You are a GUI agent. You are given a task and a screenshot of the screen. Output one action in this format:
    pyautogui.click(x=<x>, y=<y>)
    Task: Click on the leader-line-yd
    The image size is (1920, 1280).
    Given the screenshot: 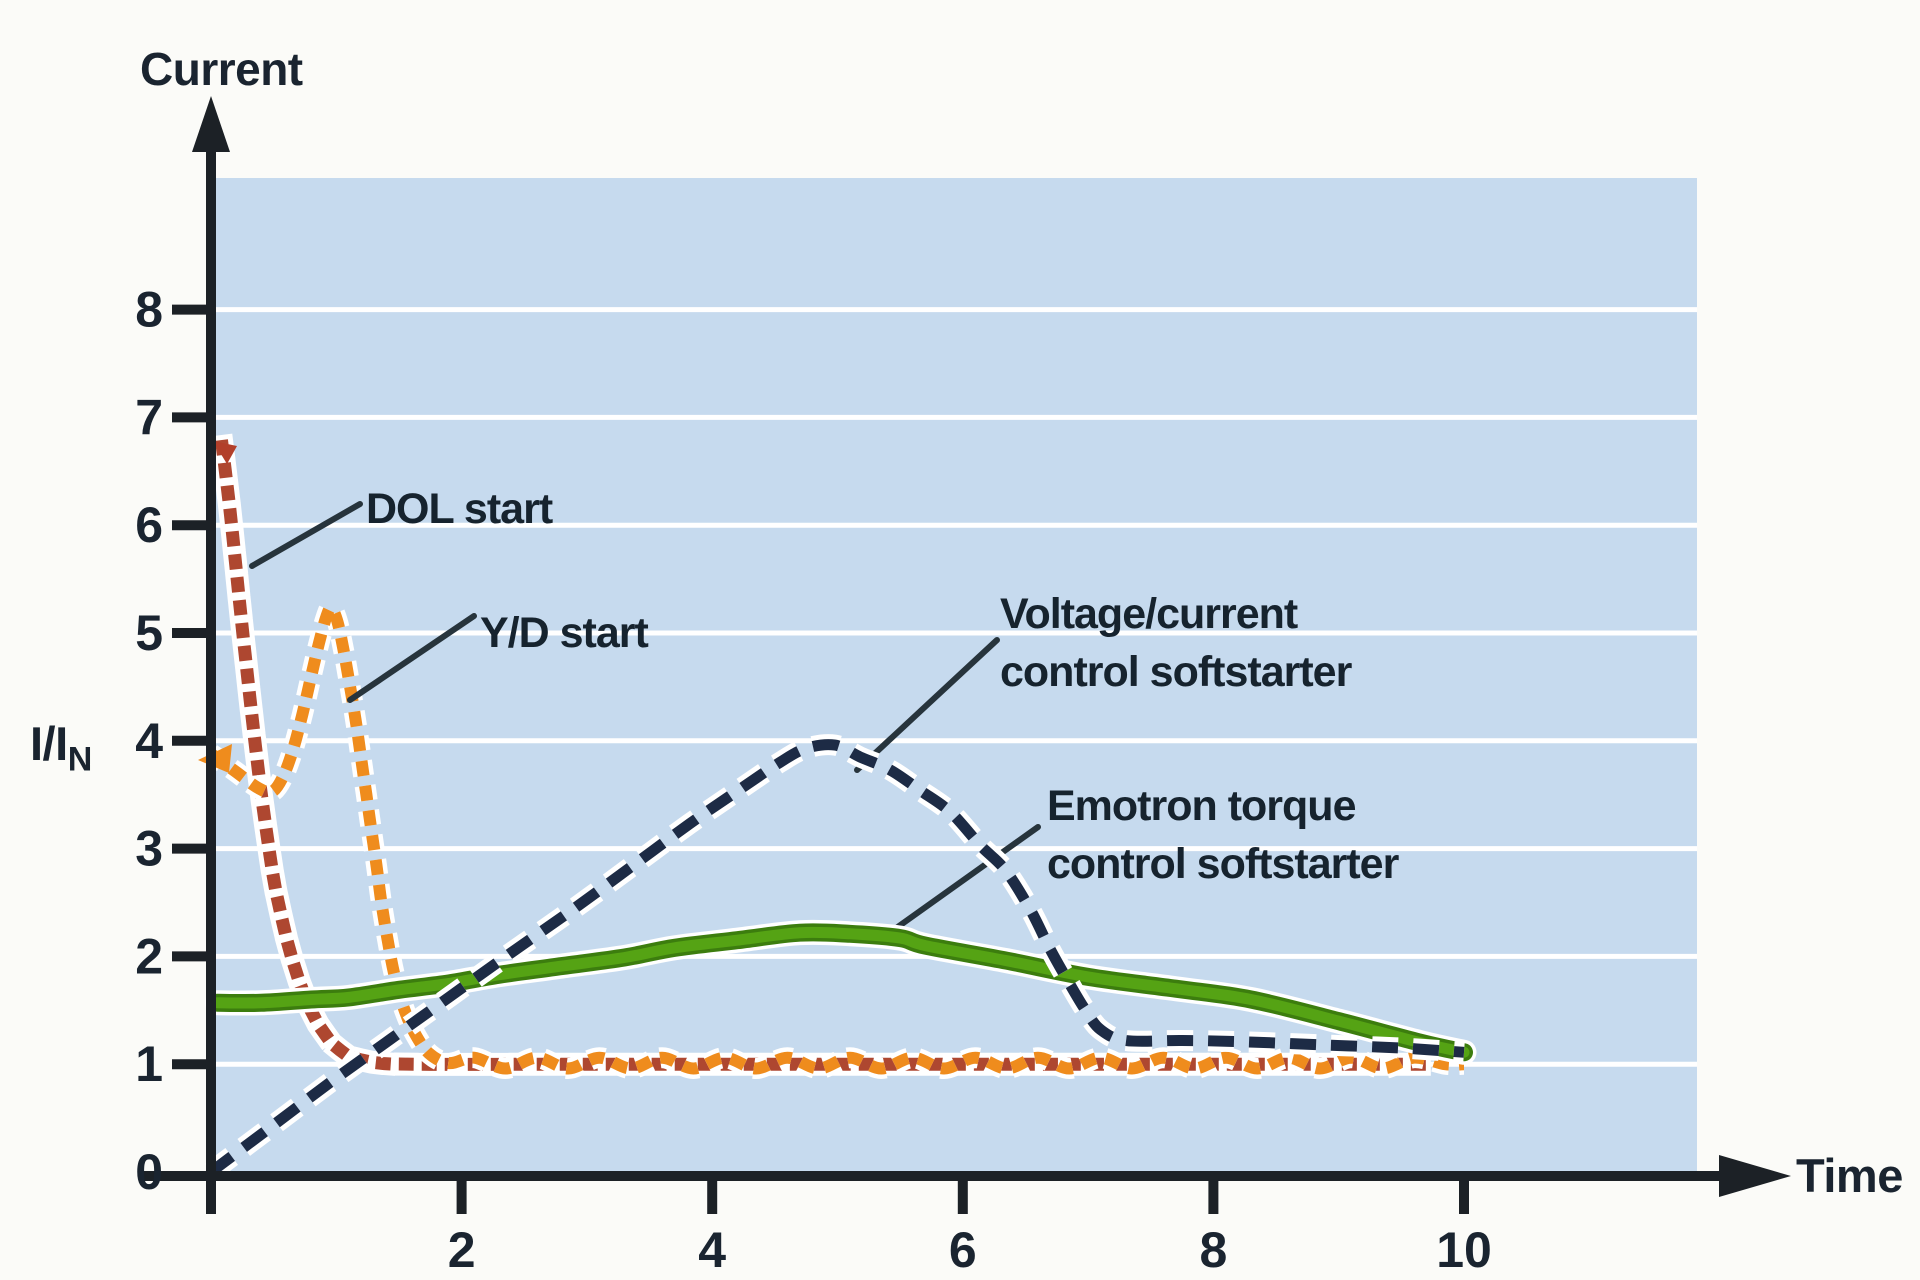 What is the action you would take?
    pyautogui.click(x=412, y=658)
    